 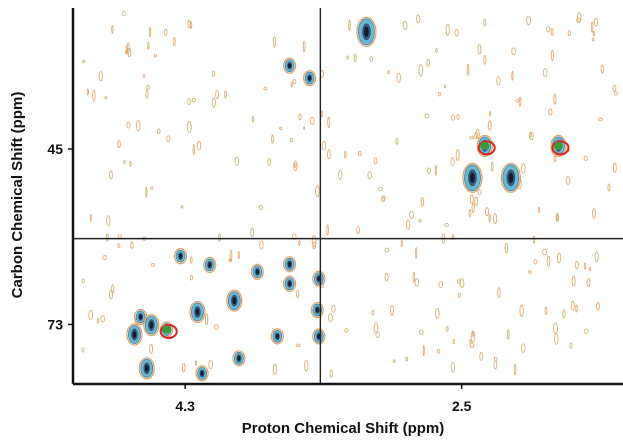 What do you see at coordinates (55, 149) in the screenshot?
I see `y-tick-label: 45` at bounding box center [55, 149].